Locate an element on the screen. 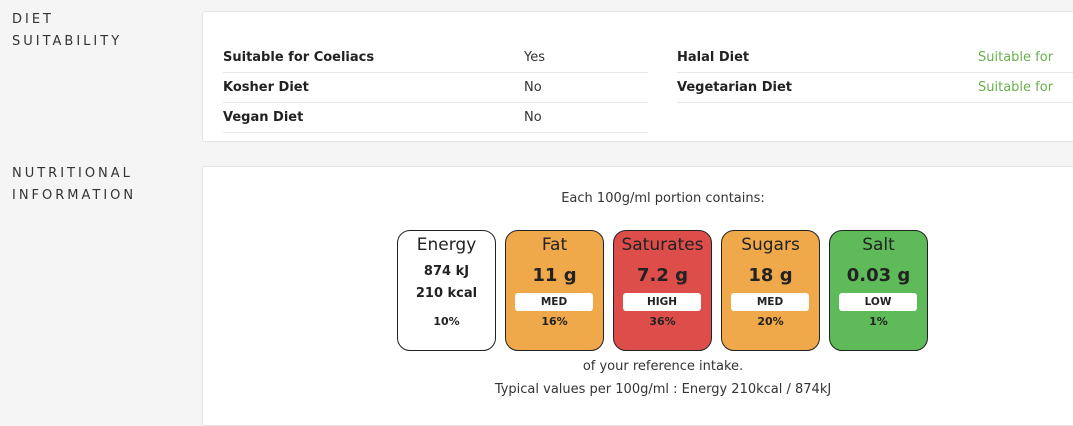  nutrient-value: 11 g is located at coordinates (554, 275).